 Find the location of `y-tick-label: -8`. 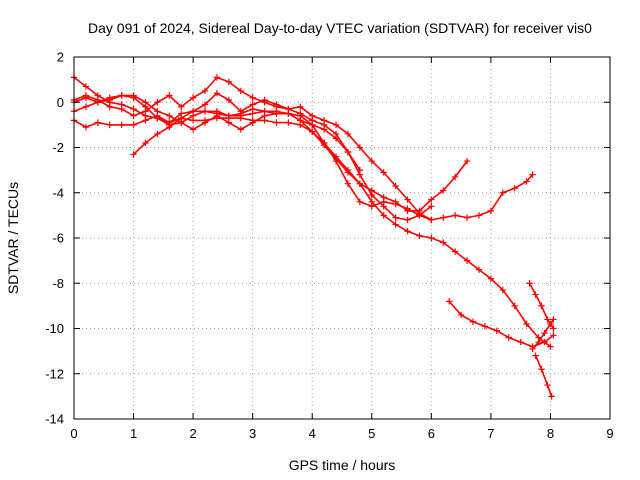

y-tick-label: -8 is located at coordinates (58, 283).